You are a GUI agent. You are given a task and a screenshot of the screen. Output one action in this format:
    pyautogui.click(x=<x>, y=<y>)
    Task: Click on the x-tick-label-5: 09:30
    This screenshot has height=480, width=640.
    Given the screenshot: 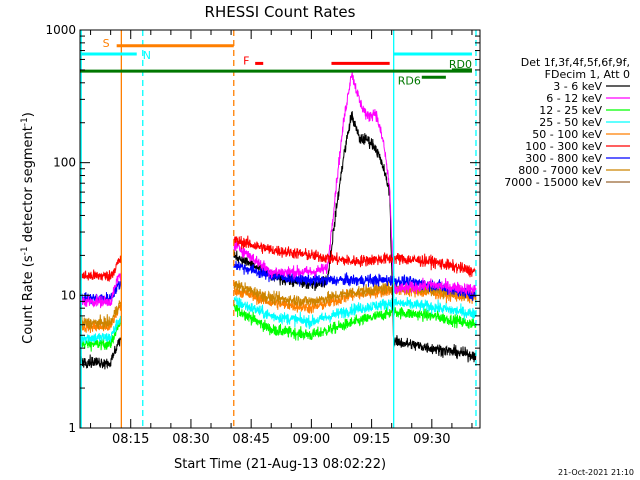 What is the action you would take?
    pyautogui.click(x=431, y=439)
    